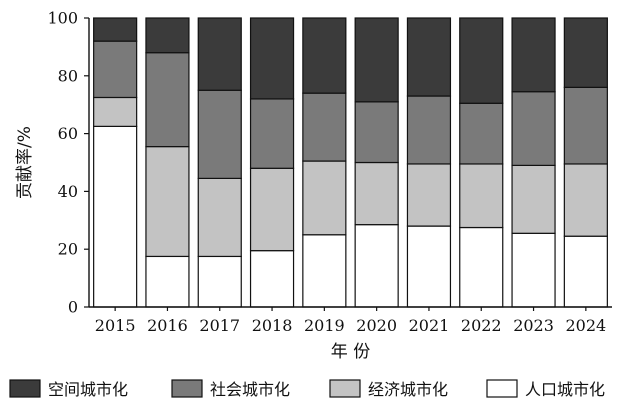  What do you see at coordinates (88, 389) in the screenshot?
I see `legend-label: 空间城市化` at bounding box center [88, 389].